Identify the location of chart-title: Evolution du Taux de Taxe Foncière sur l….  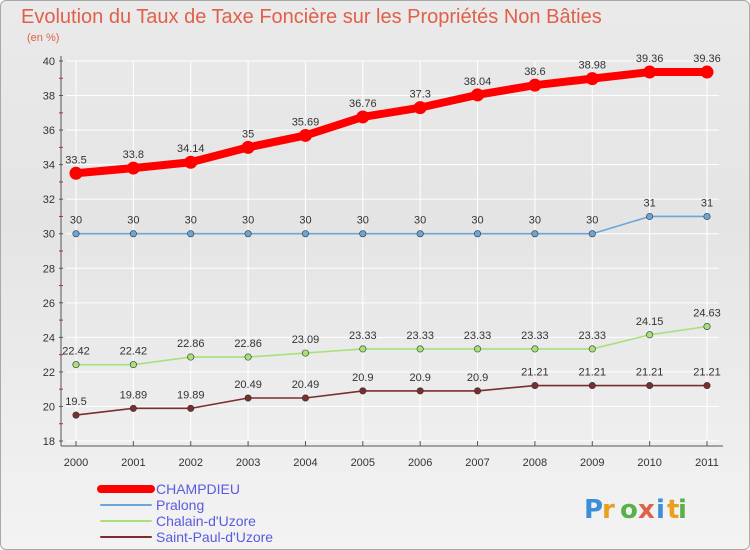
(311, 17).